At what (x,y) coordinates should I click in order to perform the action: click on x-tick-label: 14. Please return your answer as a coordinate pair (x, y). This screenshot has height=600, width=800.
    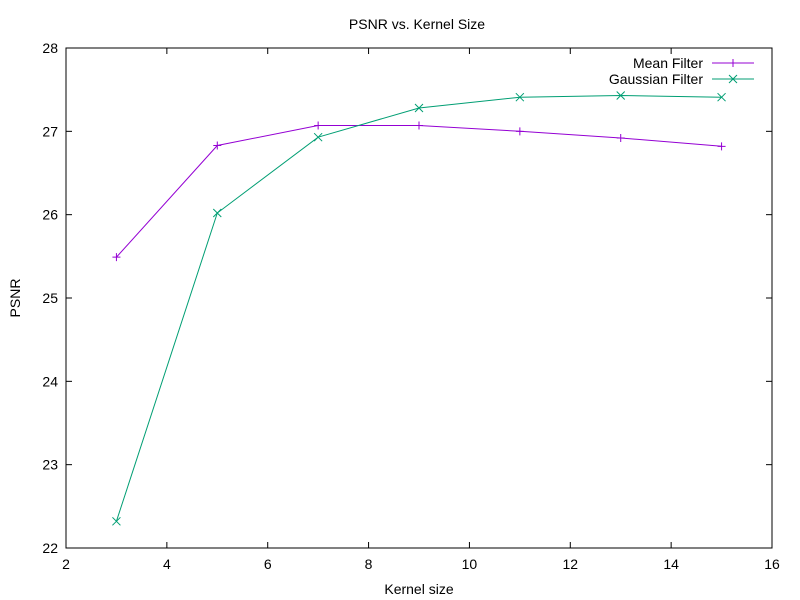
    Looking at the image, I should click on (671, 564).